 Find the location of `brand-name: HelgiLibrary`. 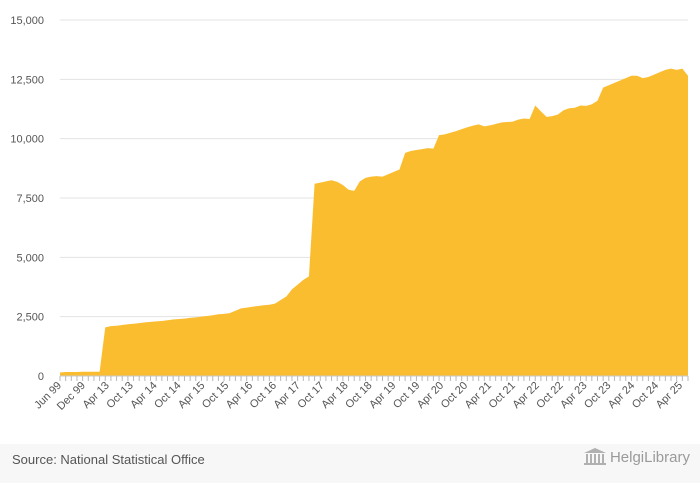

brand-name: HelgiLibrary is located at coordinates (649, 457).